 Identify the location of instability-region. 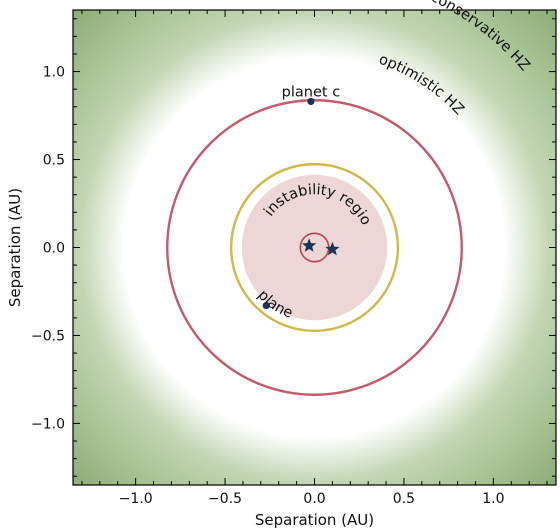
(314, 247).